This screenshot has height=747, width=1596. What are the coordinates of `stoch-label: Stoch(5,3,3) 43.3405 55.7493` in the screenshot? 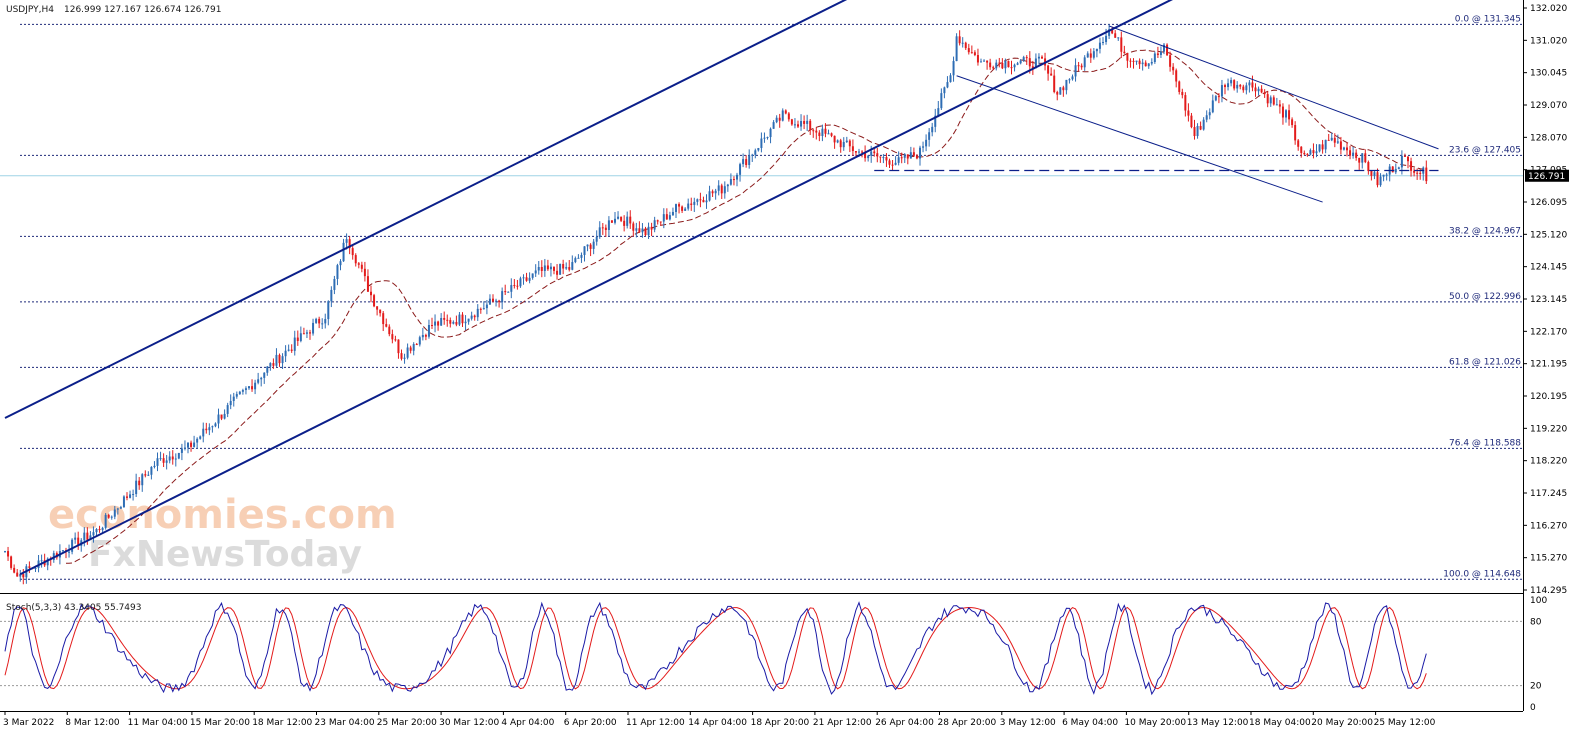 It's located at (73, 608).